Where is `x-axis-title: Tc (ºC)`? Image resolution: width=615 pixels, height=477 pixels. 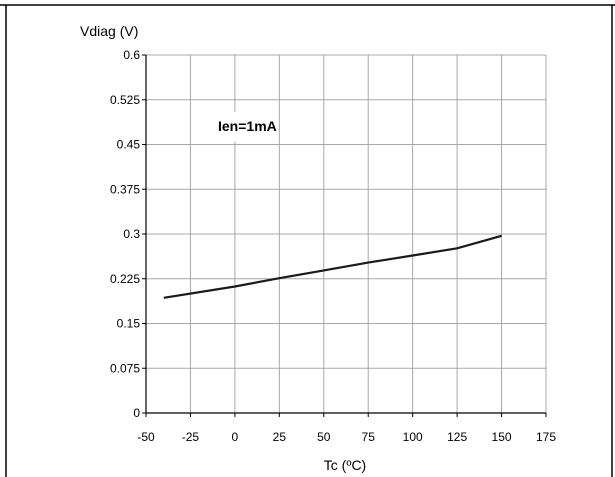 x-axis-title: Tc (ºC) is located at coordinates (345, 465).